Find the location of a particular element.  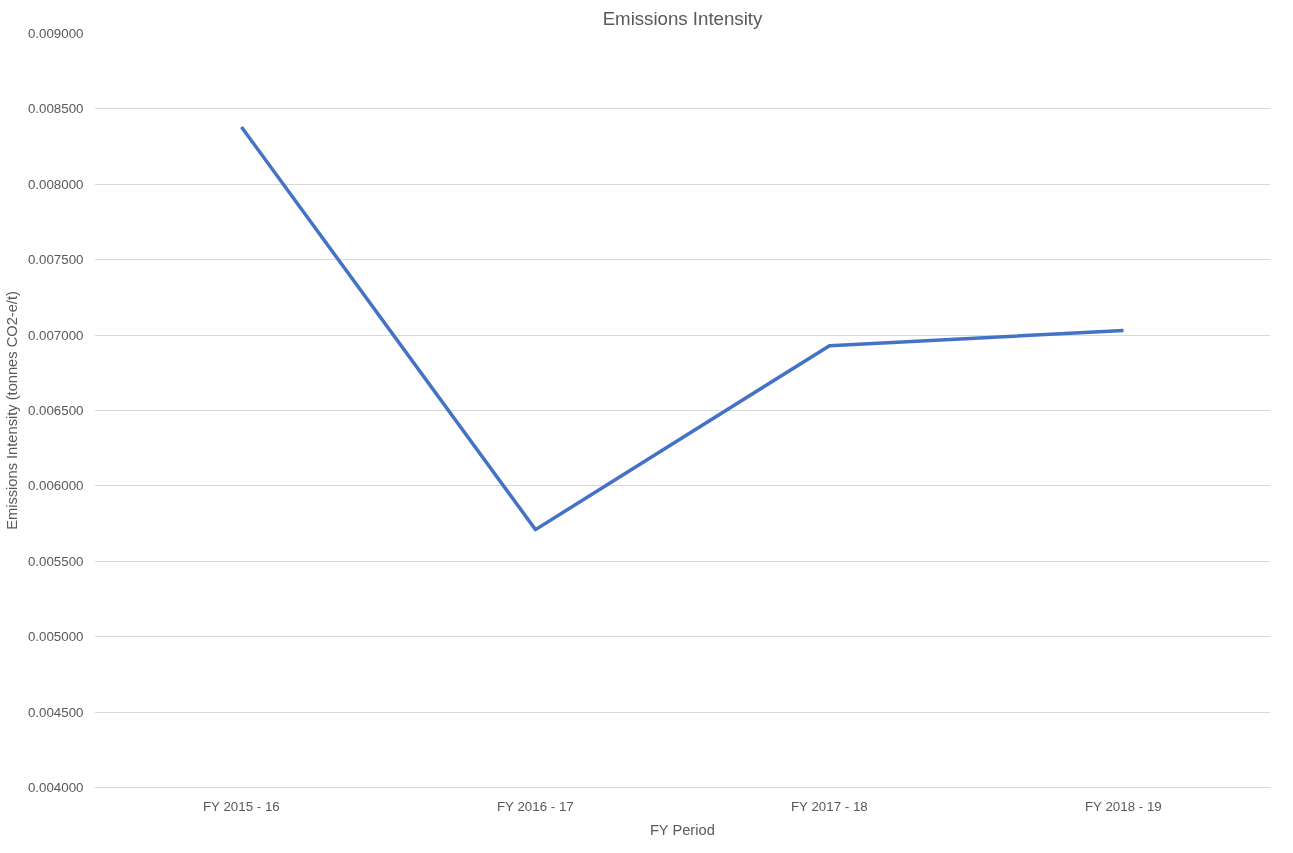

y-tick-label: 0.007500 is located at coordinates (55, 260).